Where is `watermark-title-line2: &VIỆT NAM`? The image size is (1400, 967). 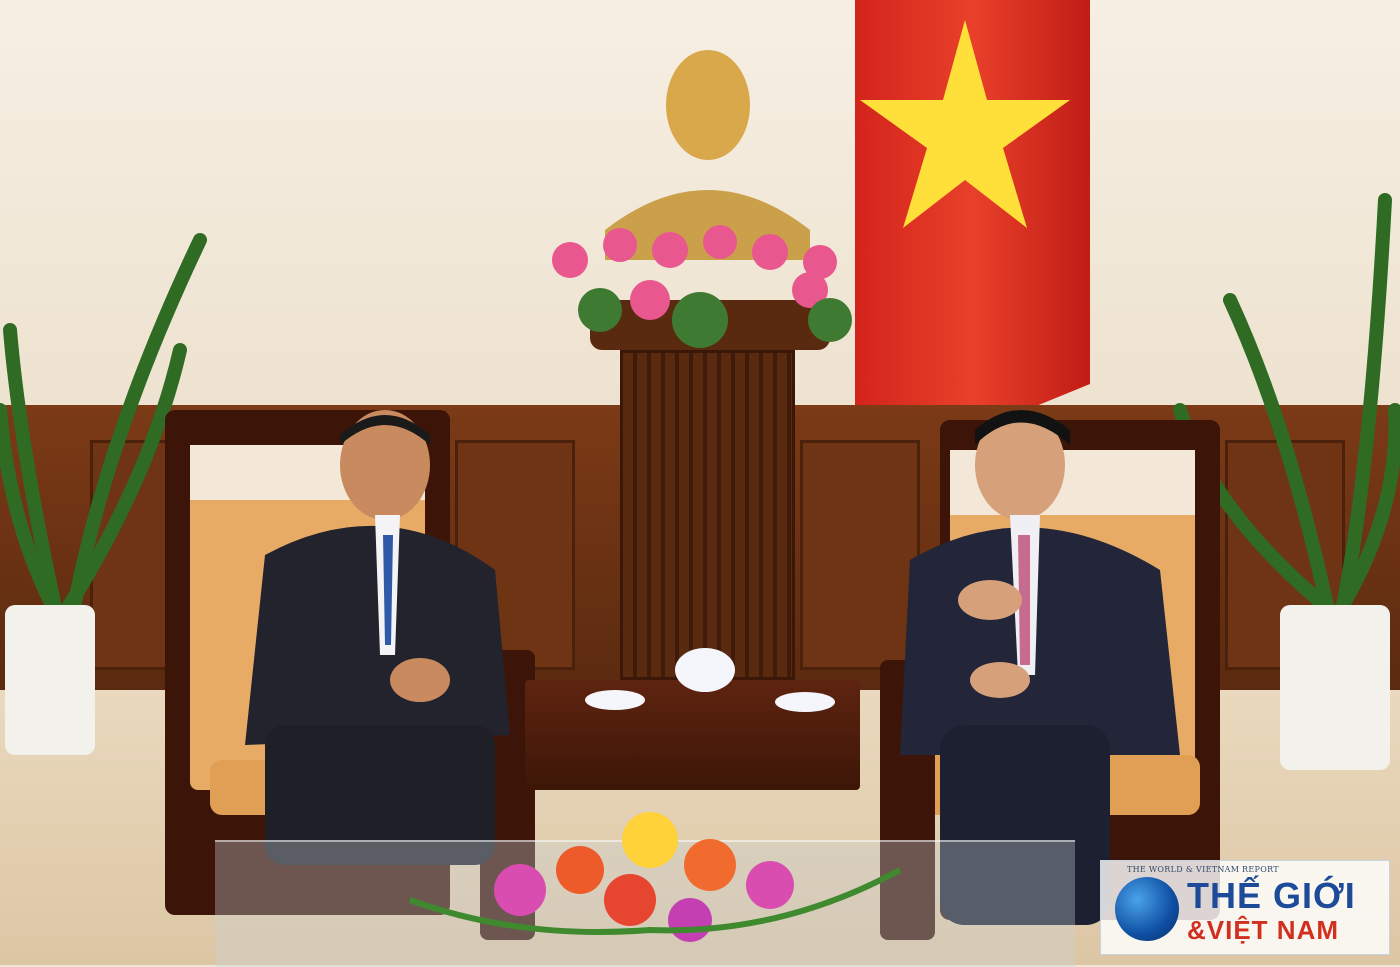 watermark-title-line2: &VIỆT NAM is located at coordinates (1263, 930).